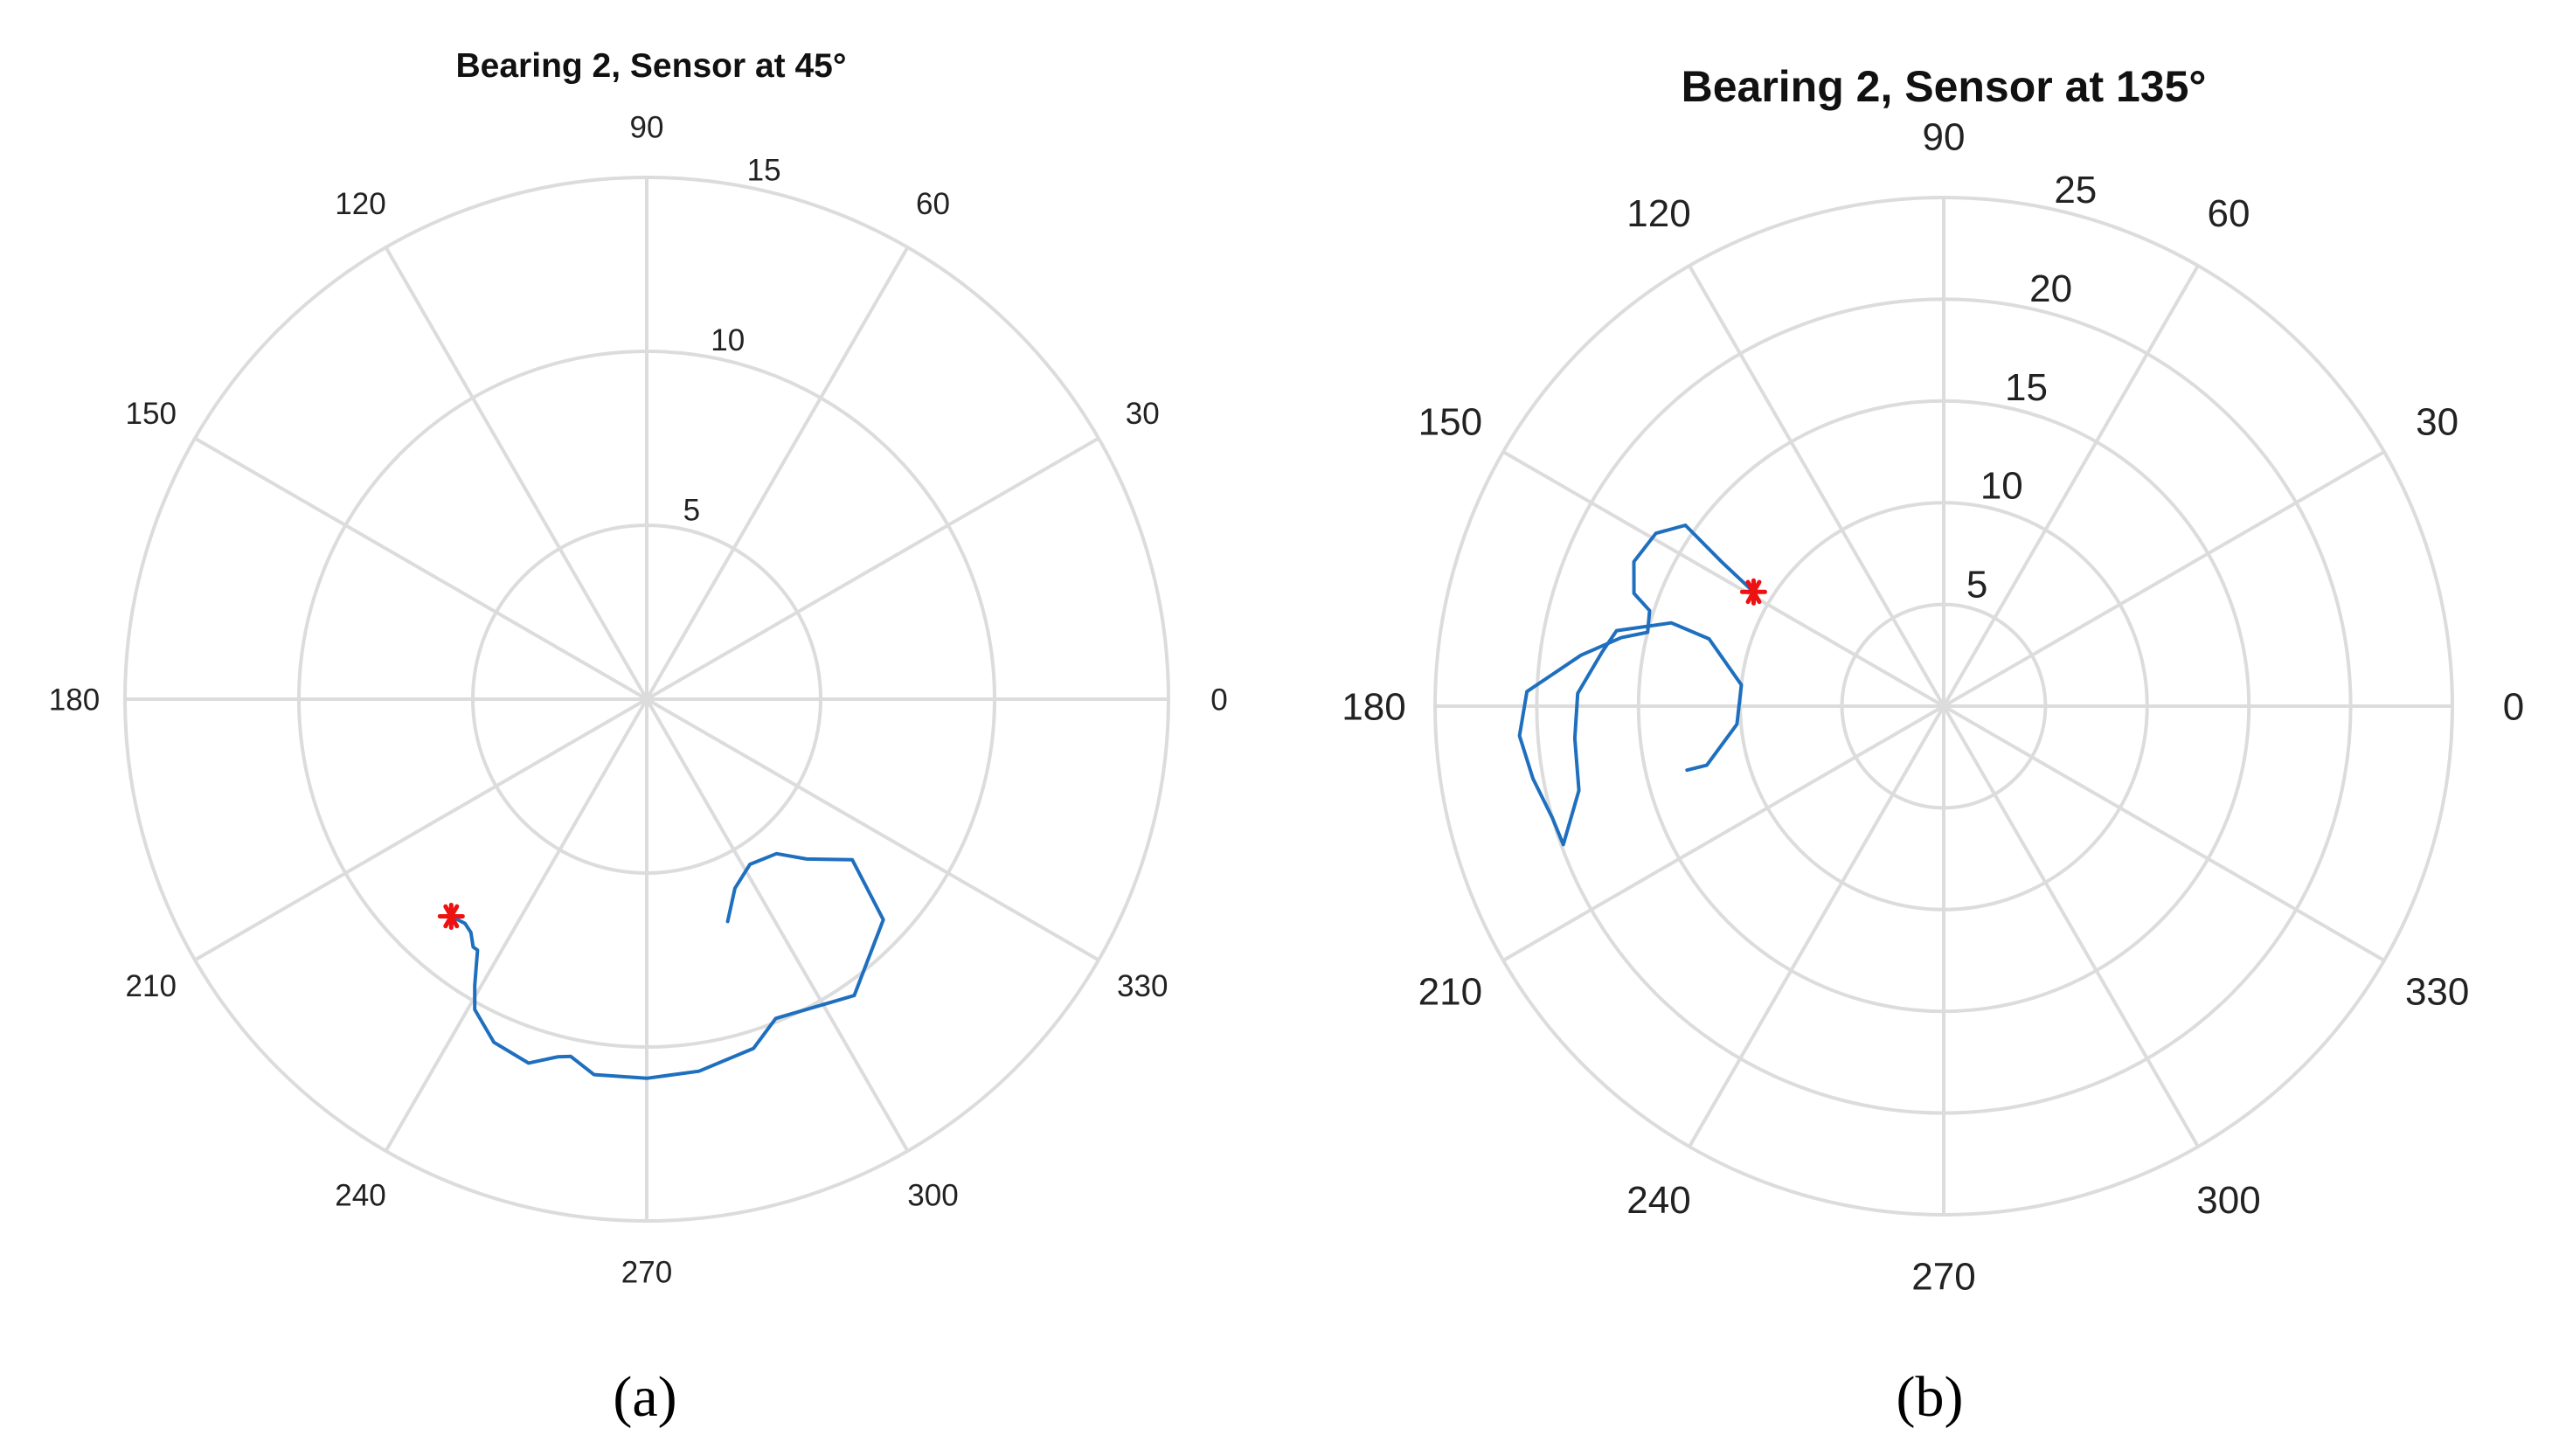 This screenshot has width=2552, height=1456. What do you see at coordinates (2050, 288) in the screenshot?
I see `r-tick-label: 20` at bounding box center [2050, 288].